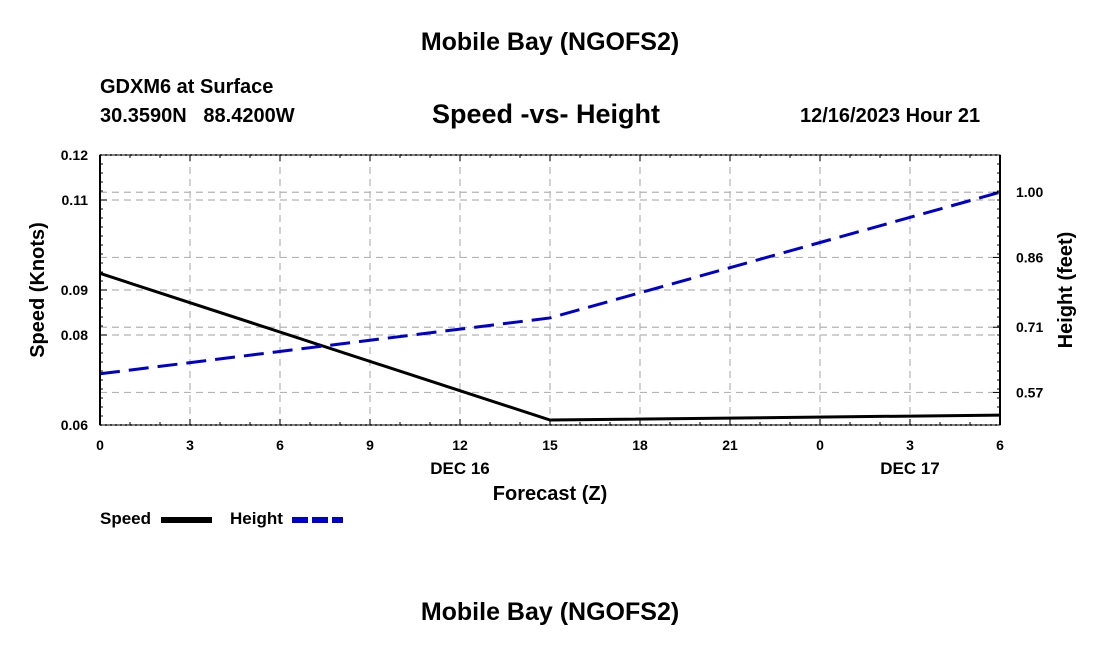 Image resolution: width=1100 pixels, height=650 pixels. What do you see at coordinates (1029, 327) in the screenshot?
I see `y-right-tick-label: 0.71` at bounding box center [1029, 327].